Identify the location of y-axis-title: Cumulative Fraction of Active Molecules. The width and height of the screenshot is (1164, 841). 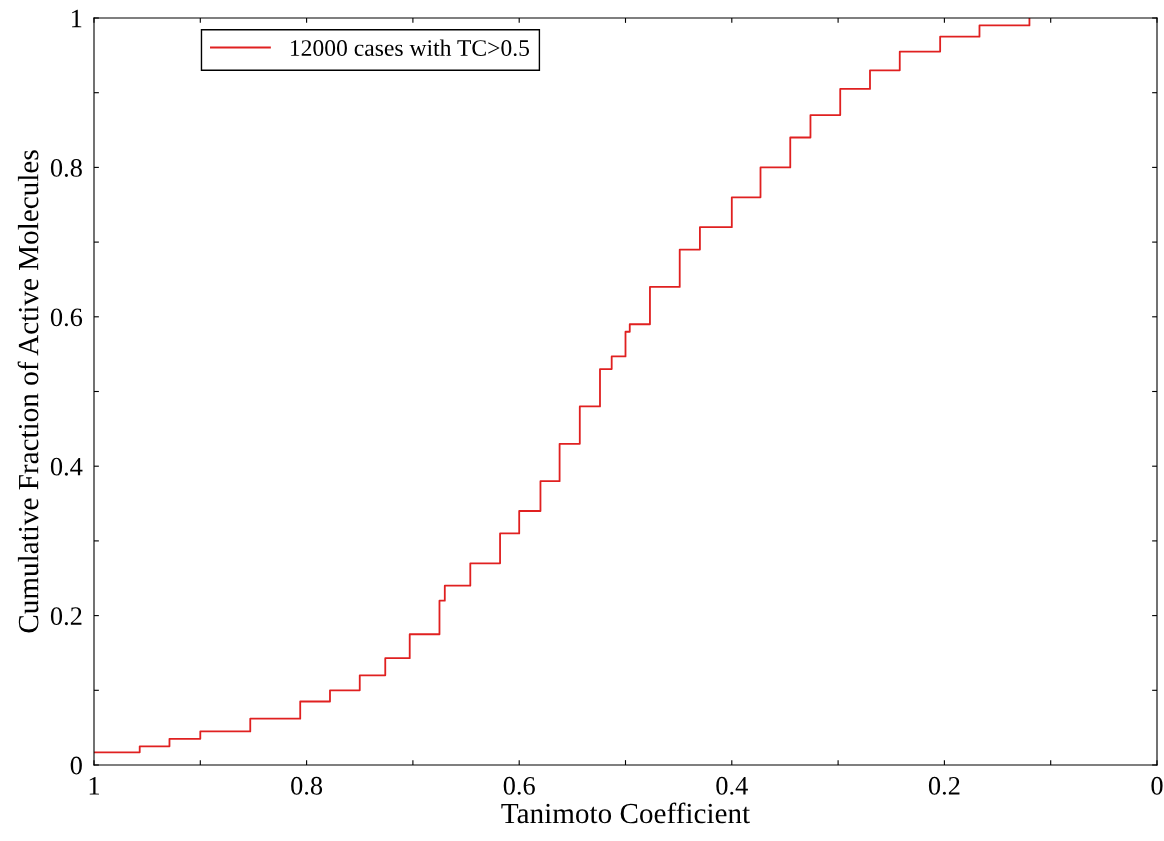
(28, 391).